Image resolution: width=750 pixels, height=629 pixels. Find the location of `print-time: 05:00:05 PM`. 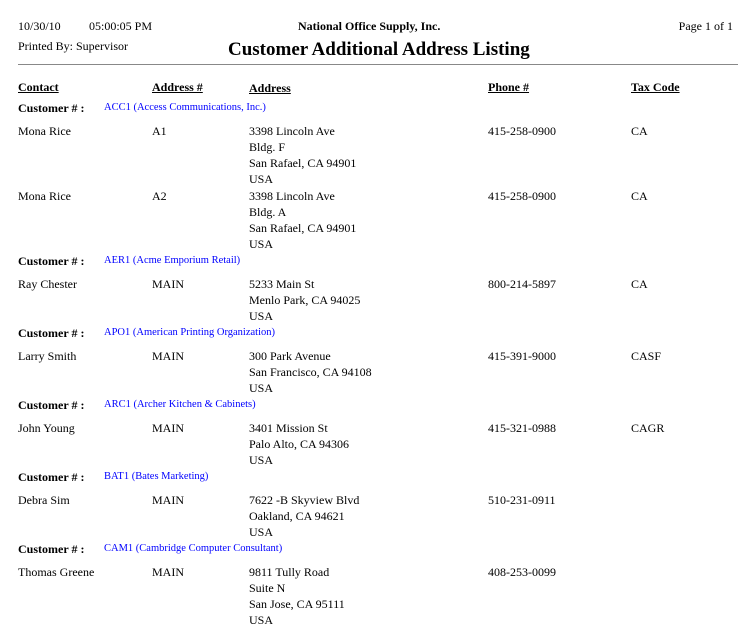

print-time: 05:00:05 PM is located at coordinates (121, 26).